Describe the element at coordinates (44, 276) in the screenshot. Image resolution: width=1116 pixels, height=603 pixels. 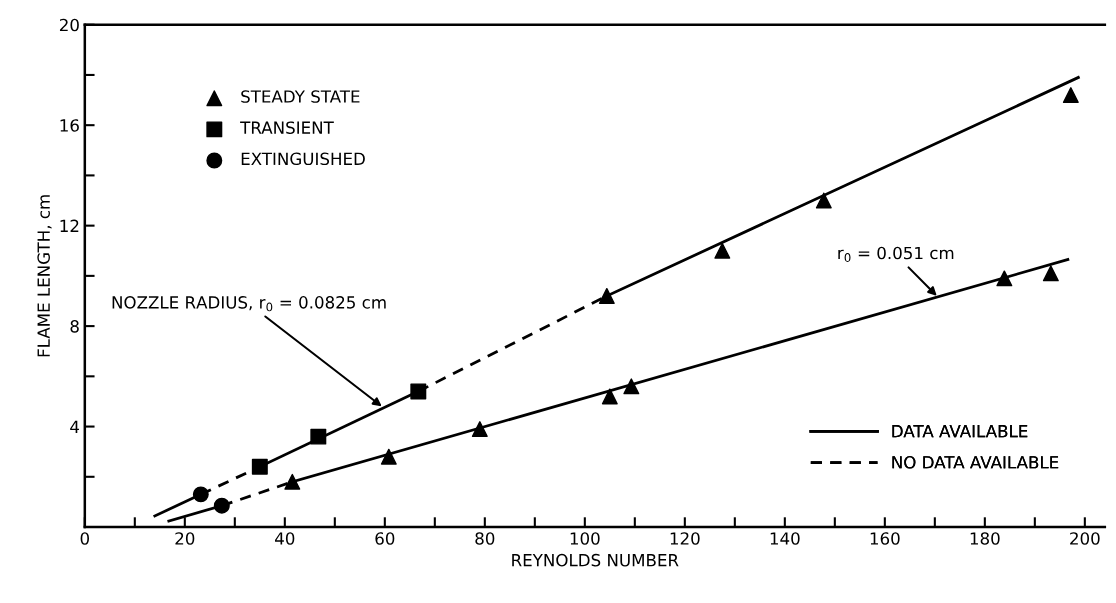
I see `y-axis-title: FLAME LENGTH, cm` at that location.